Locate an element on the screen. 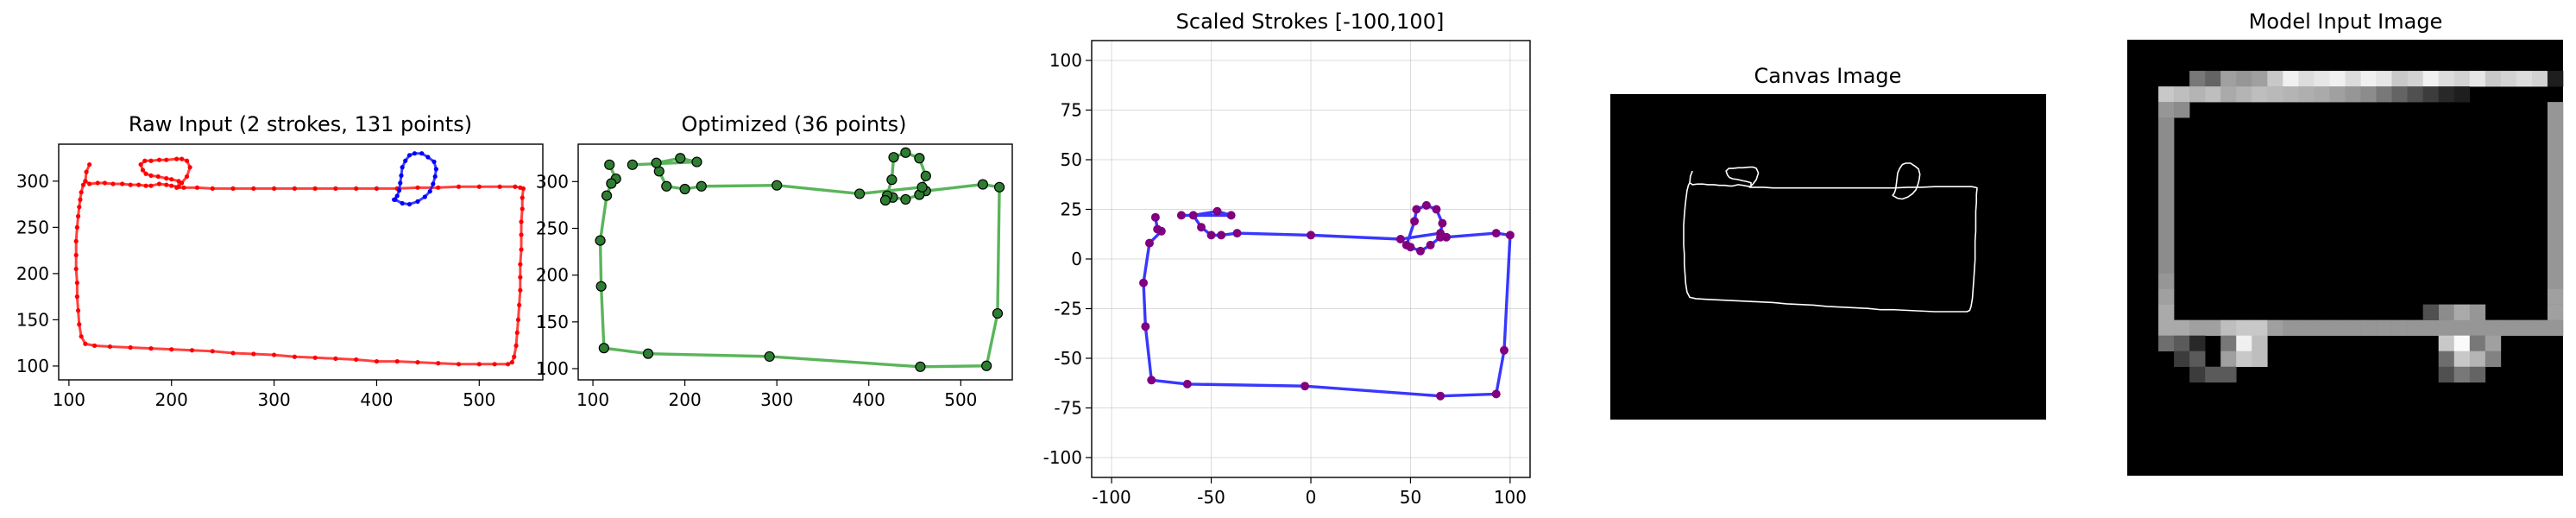  y-tick-label: 200 is located at coordinates (553, 275).